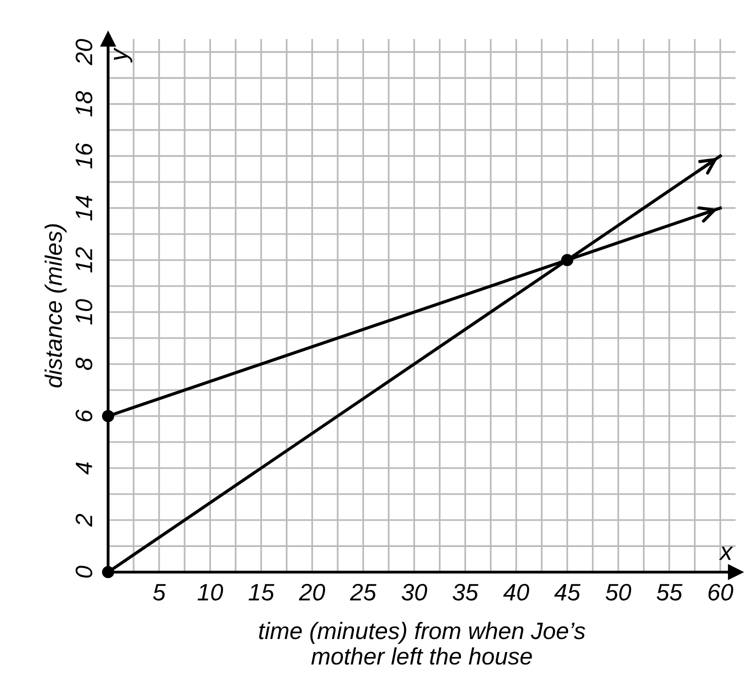 The width and height of the screenshot is (756, 696). What do you see at coordinates (261, 592) in the screenshot?
I see `x-tick-label: 15` at bounding box center [261, 592].